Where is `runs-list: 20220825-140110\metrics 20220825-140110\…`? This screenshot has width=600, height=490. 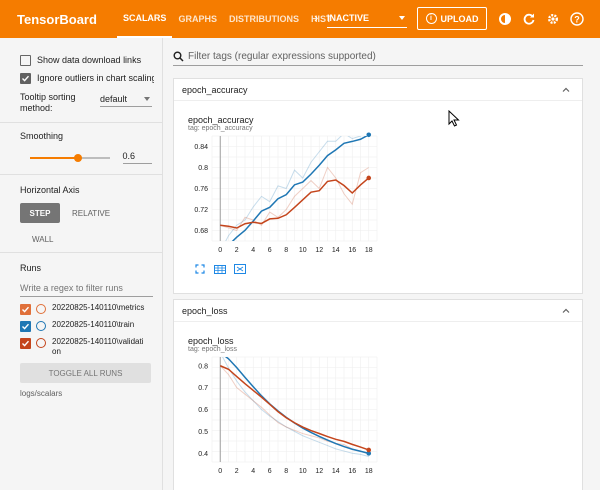 runs-list: 20220825-140110\metrics 20220825-140110\… is located at coordinates (86, 330).